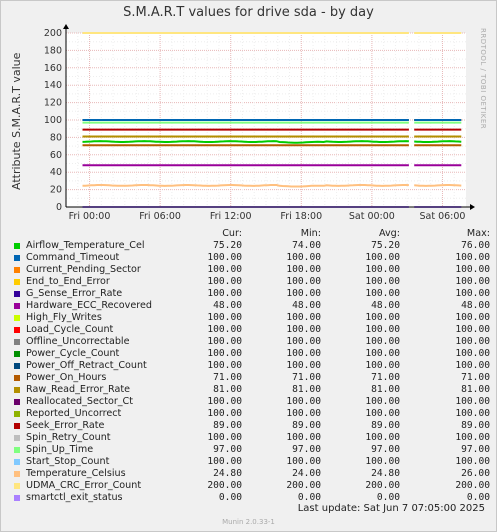  What do you see at coordinates (385, 449) in the screenshot?
I see `legend-avg: 97.00` at bounding box center [385, 449].